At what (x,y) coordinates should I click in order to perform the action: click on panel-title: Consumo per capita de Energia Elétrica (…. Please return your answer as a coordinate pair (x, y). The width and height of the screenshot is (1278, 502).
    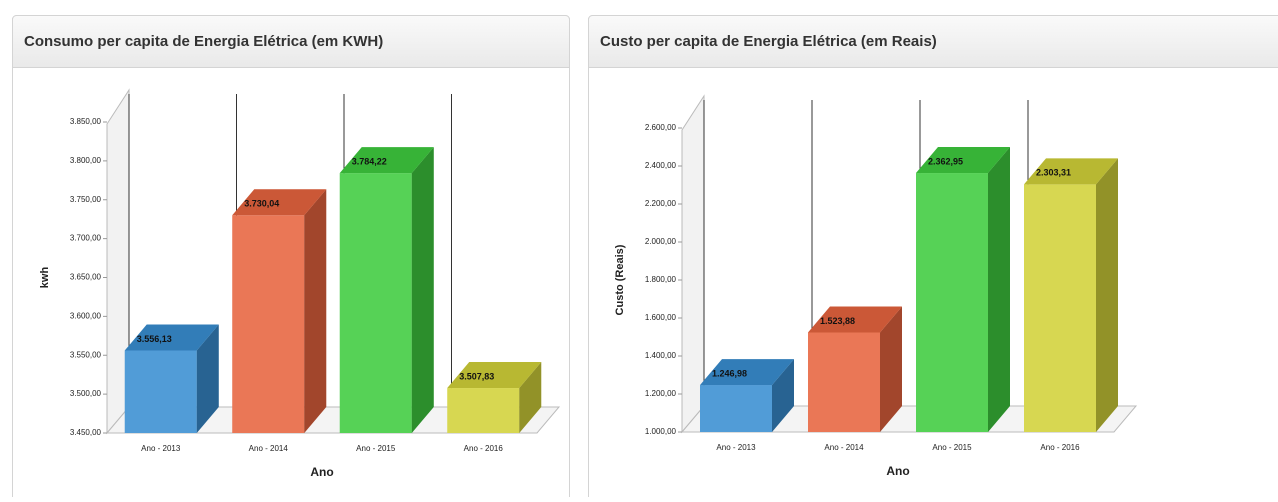
    Looking at the image, I should click on (203, 41).